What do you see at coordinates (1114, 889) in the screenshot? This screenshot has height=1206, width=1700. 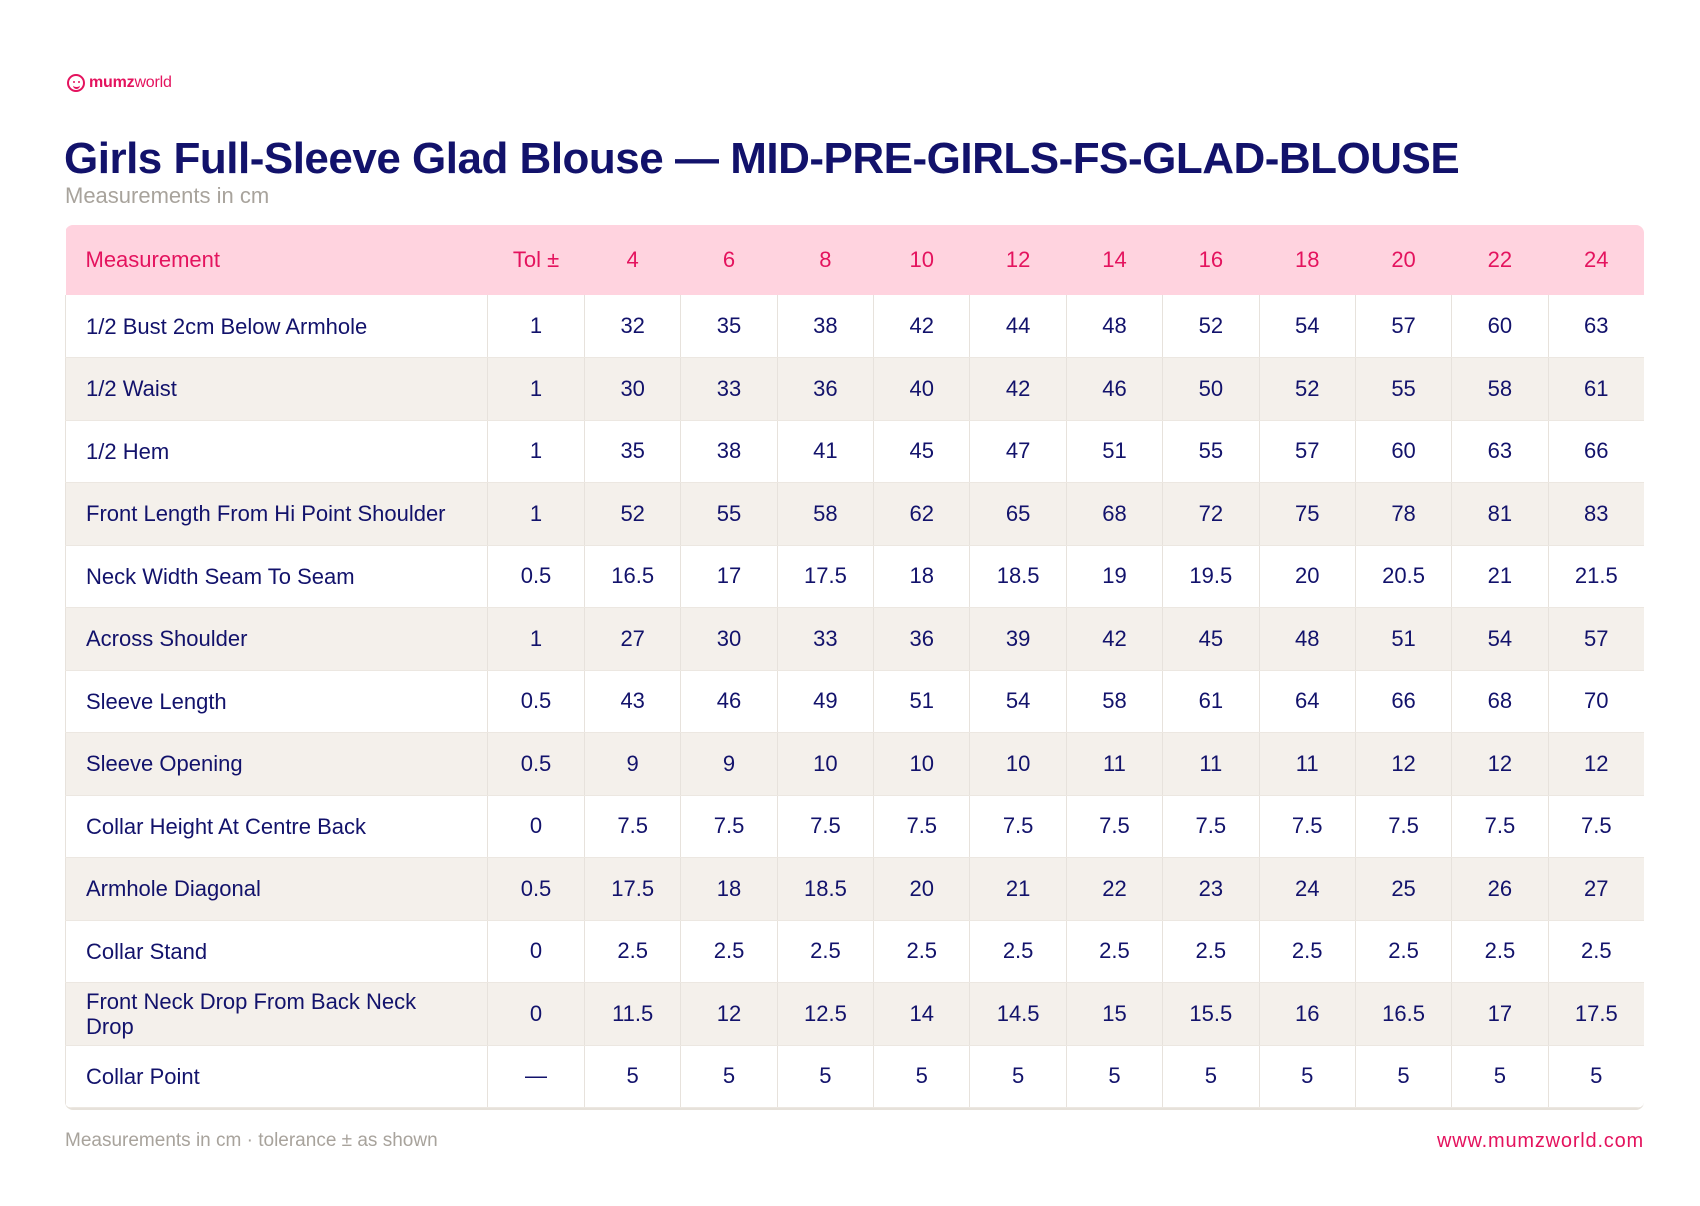 I see `size-value-cell: 22` at bounding box center [1114, 889].